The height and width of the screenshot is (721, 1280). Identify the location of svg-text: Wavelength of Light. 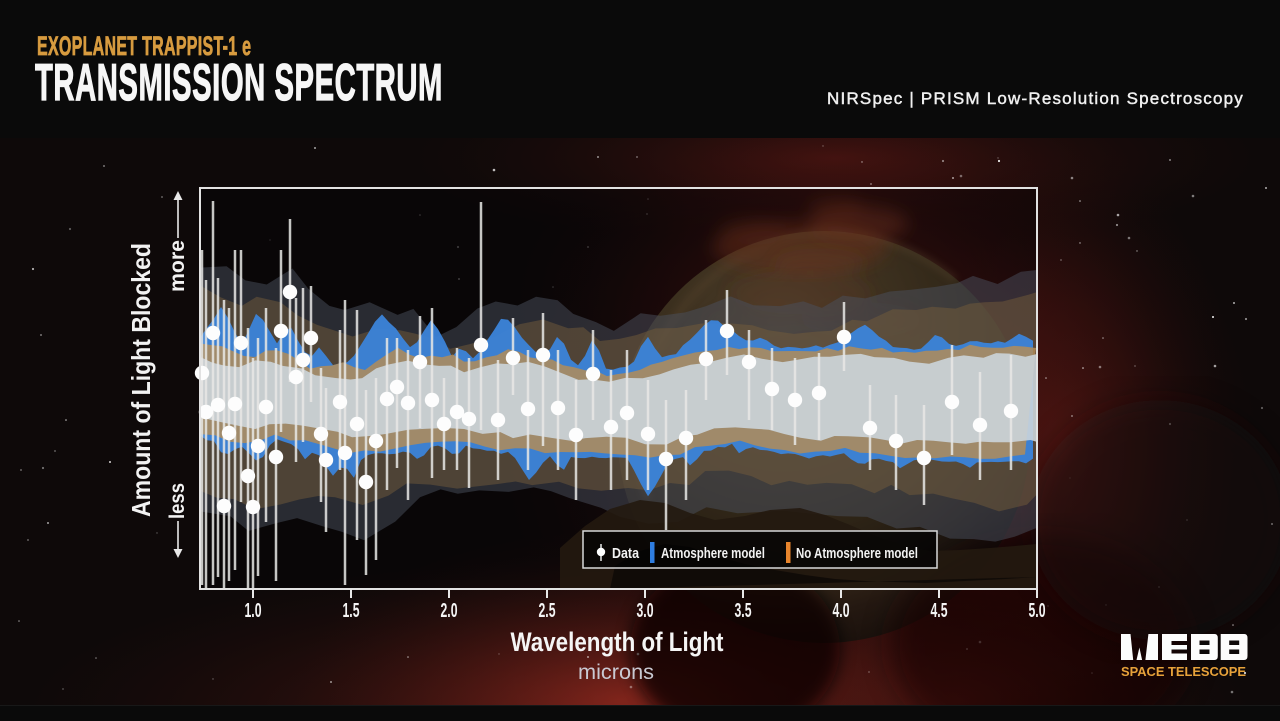
(617, 642).